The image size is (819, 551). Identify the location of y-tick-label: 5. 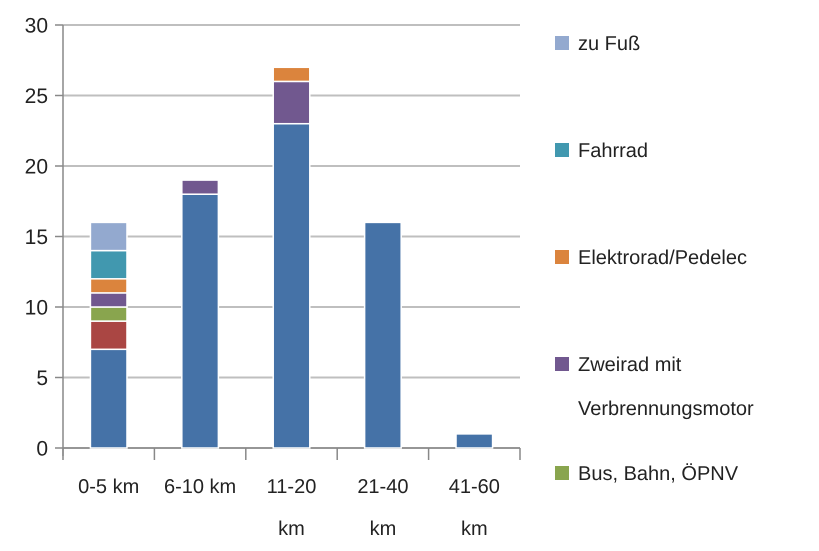
(42, 378).